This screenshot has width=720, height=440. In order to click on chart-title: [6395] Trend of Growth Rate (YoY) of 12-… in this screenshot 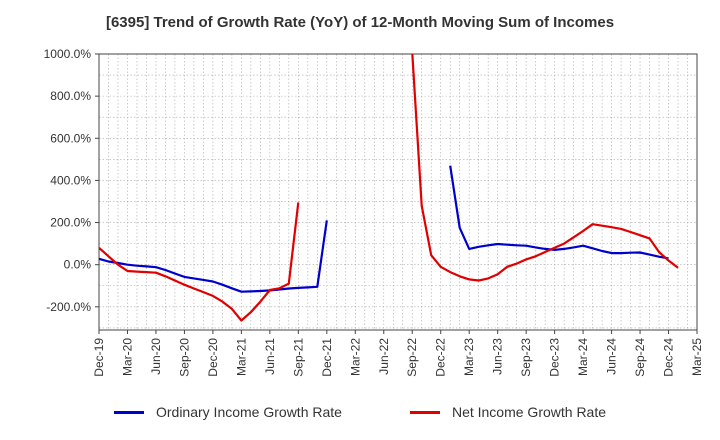, I will do `click(360, 22)`.